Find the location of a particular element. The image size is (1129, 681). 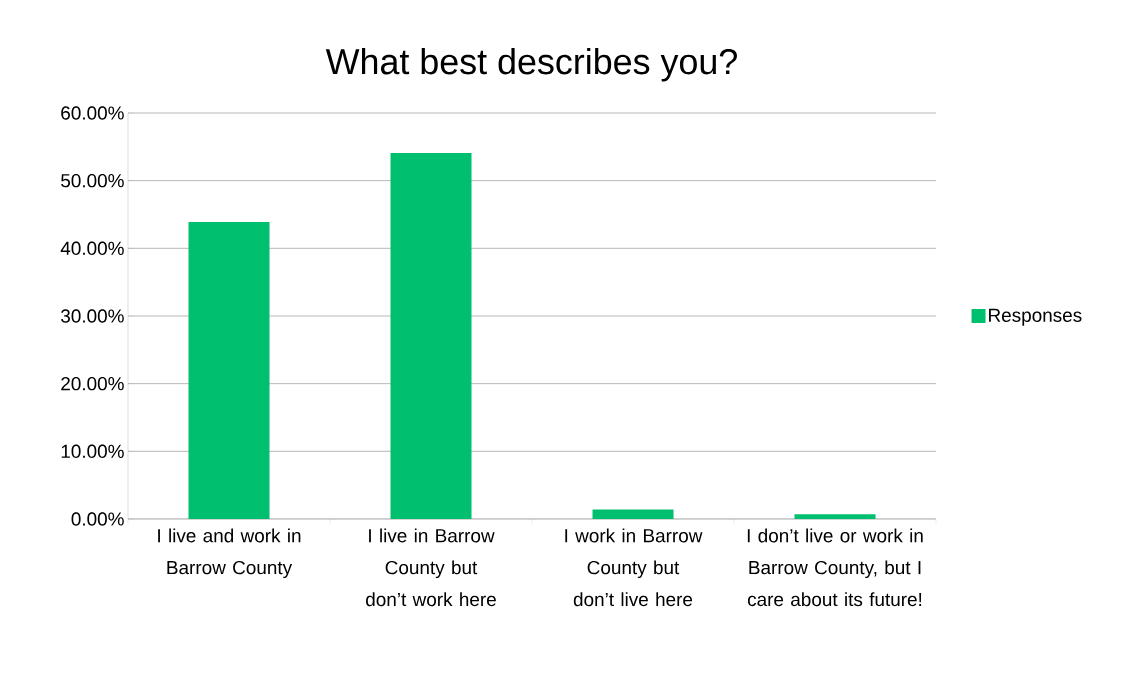

x-tick-label: I live and work in Barrow County is located at coordinates (229, 553).